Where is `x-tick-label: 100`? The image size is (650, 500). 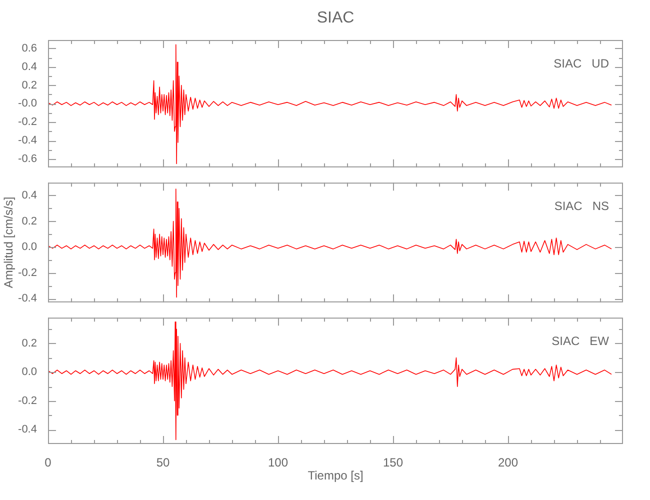 x-tick-label: 100 is located at coordinates (278, 463).